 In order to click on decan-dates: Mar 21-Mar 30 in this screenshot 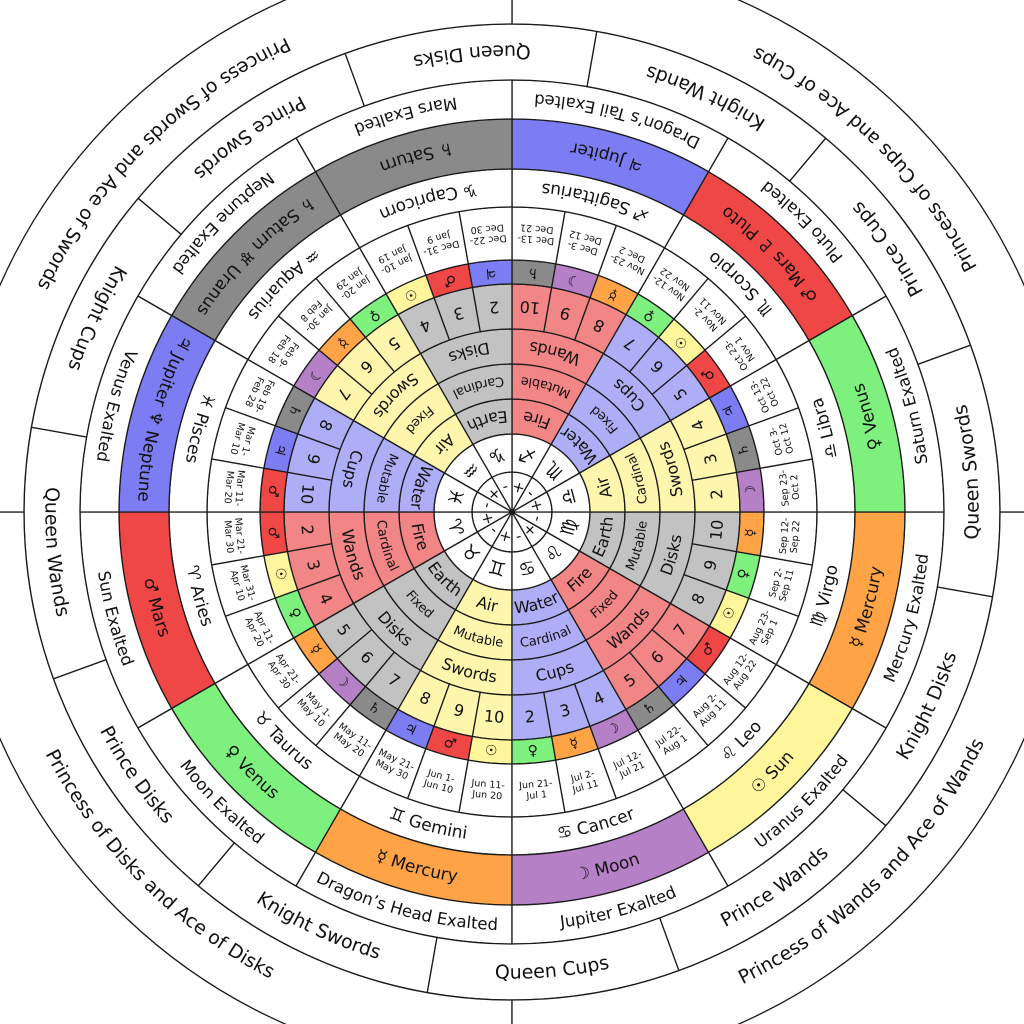, I will do `click(234, 536)`.